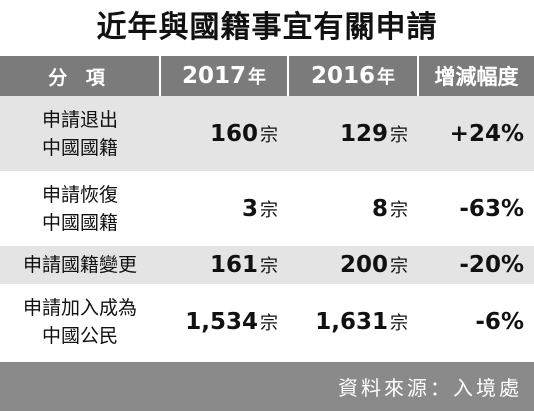  What do you see at coordinates (475, 76) in the screenshot?
I see `column-header: 增減幅度` at bounding box center [475, 76].